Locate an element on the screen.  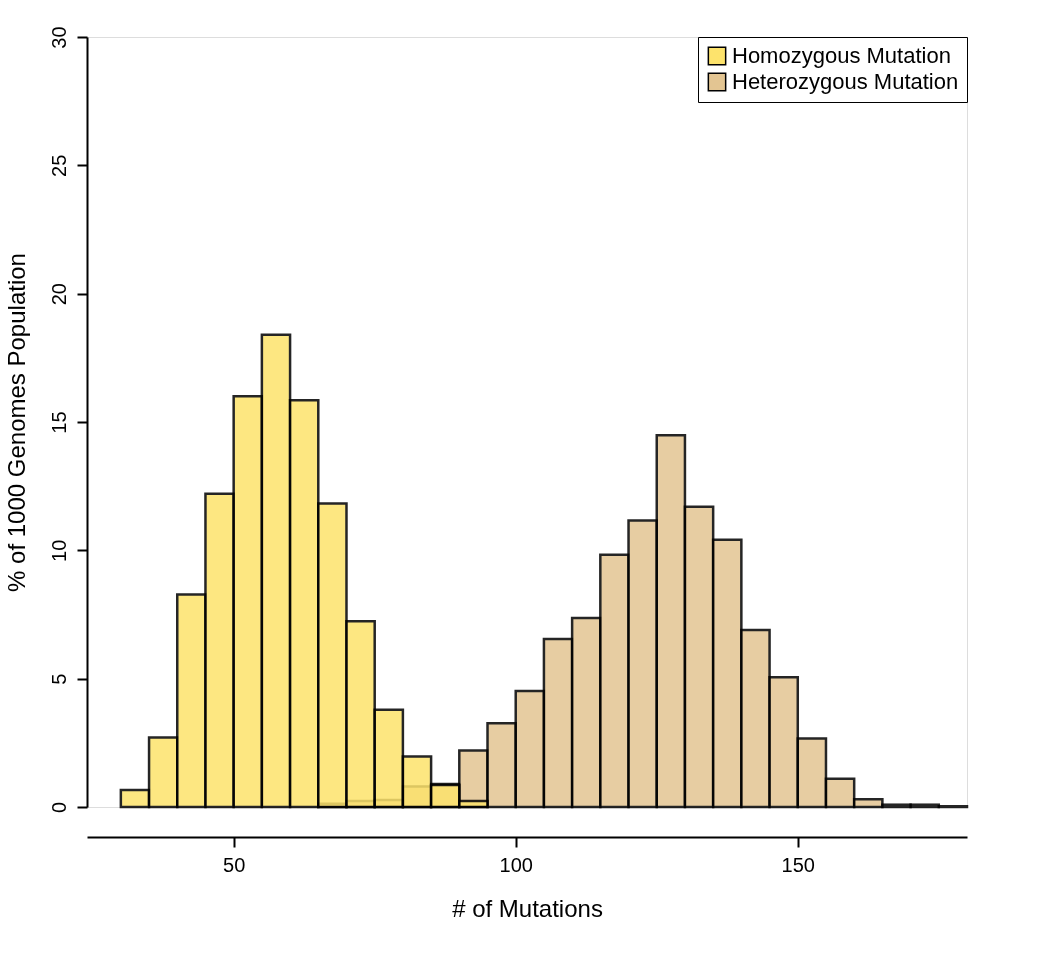
y-axis-title: % of 1000 Genomes Population is located at coordinates (16, 422).